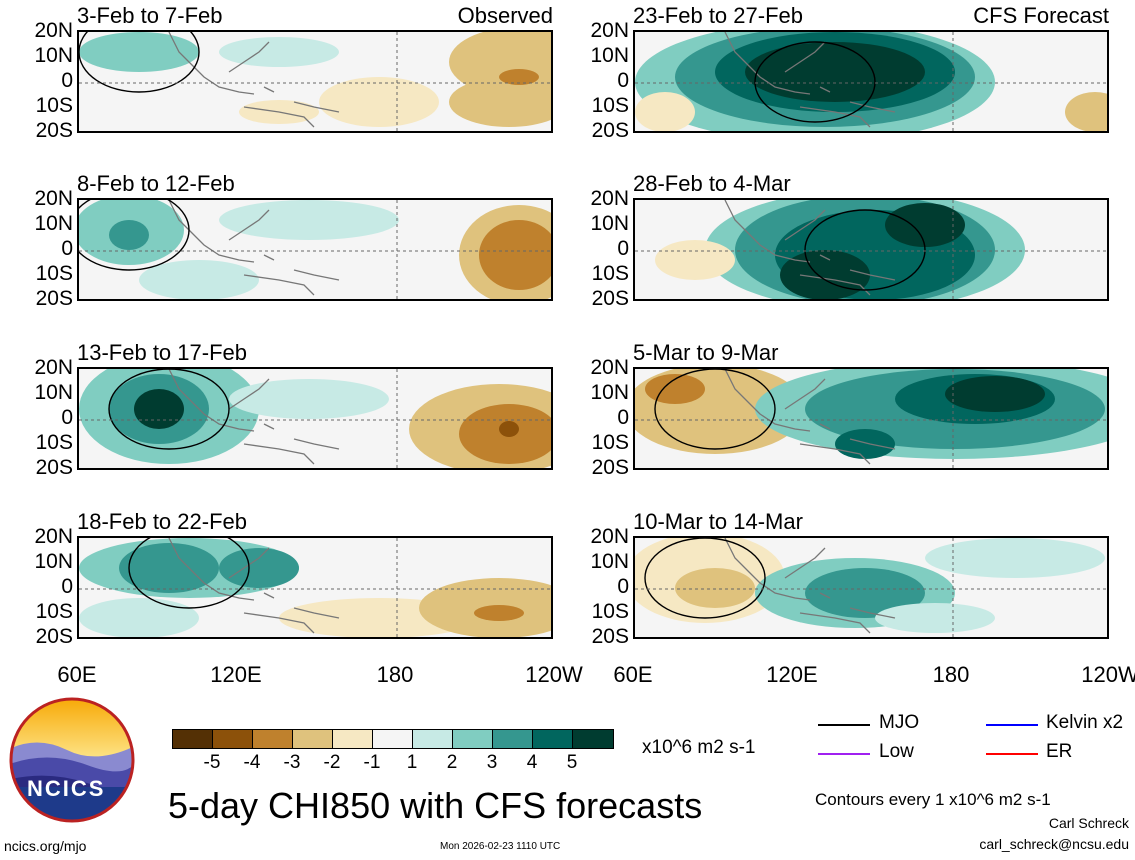 The image size is (1135, 860). Describe the element at coordinates (1041, 15) in the screenshot. I see `panel-tag: CFS Forecast` at that location.